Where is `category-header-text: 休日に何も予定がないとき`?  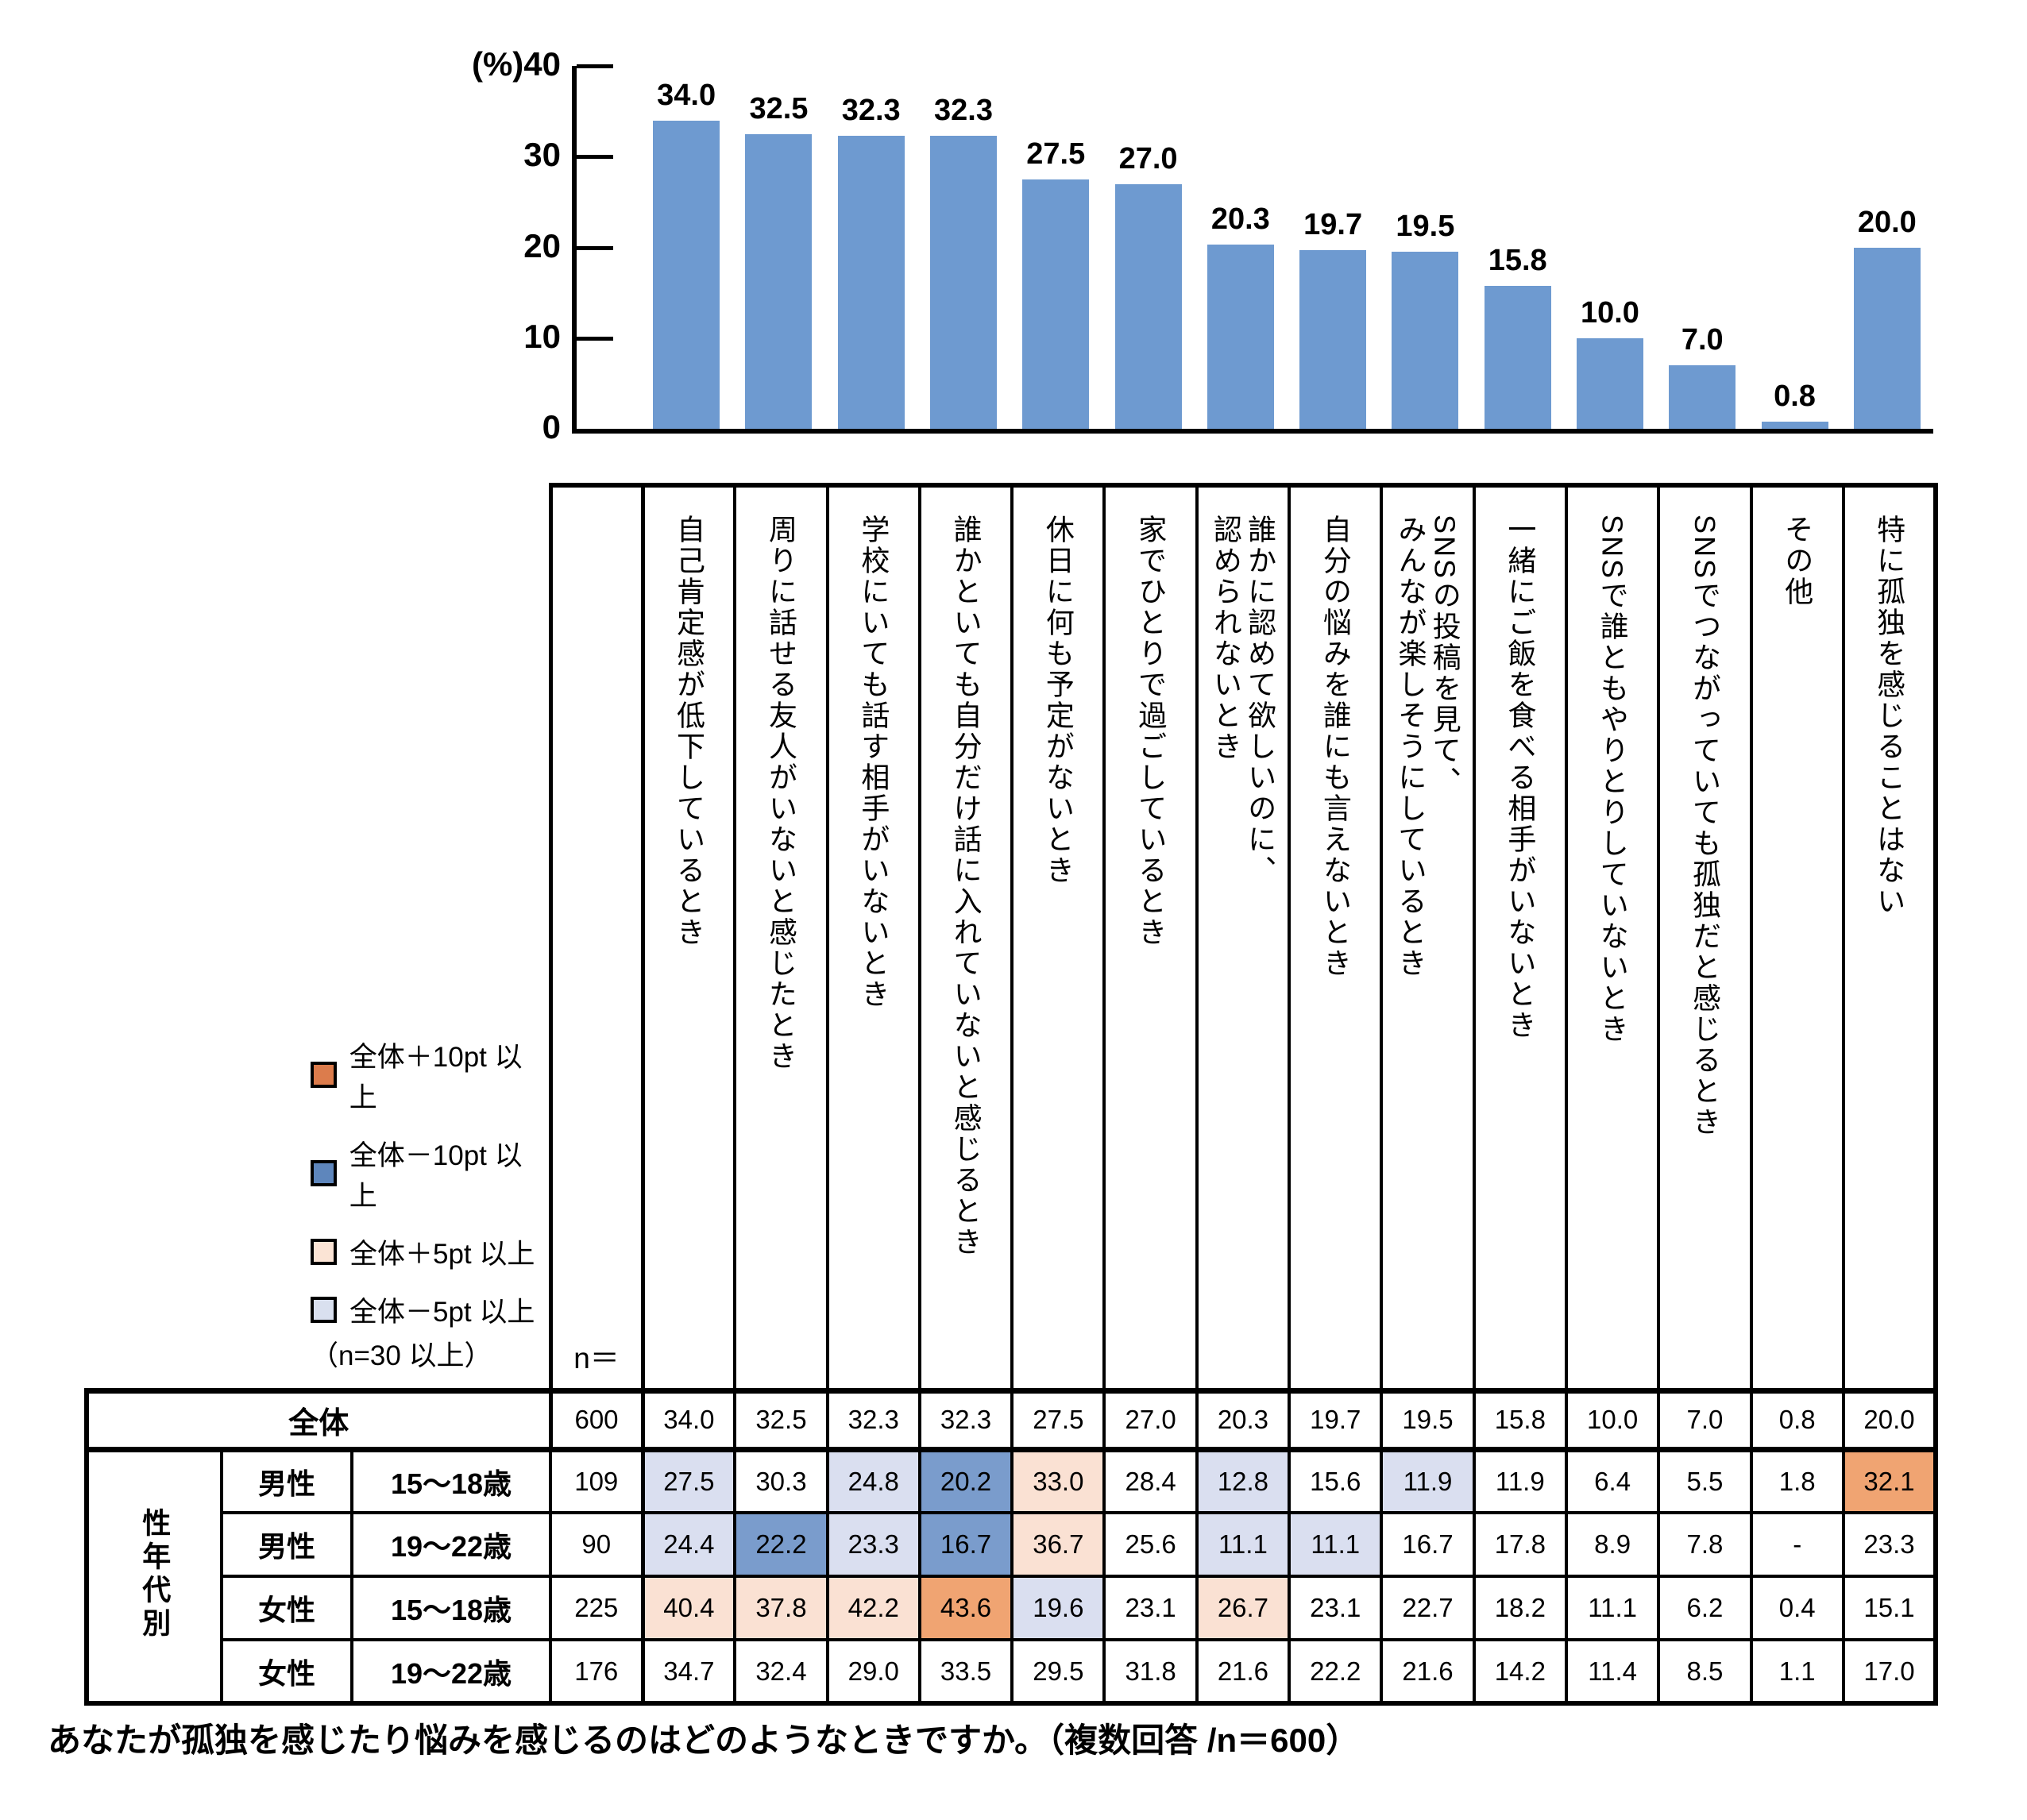 category-header-text: 休日に何も予定がないとき is located at coordinates (1058, 700).